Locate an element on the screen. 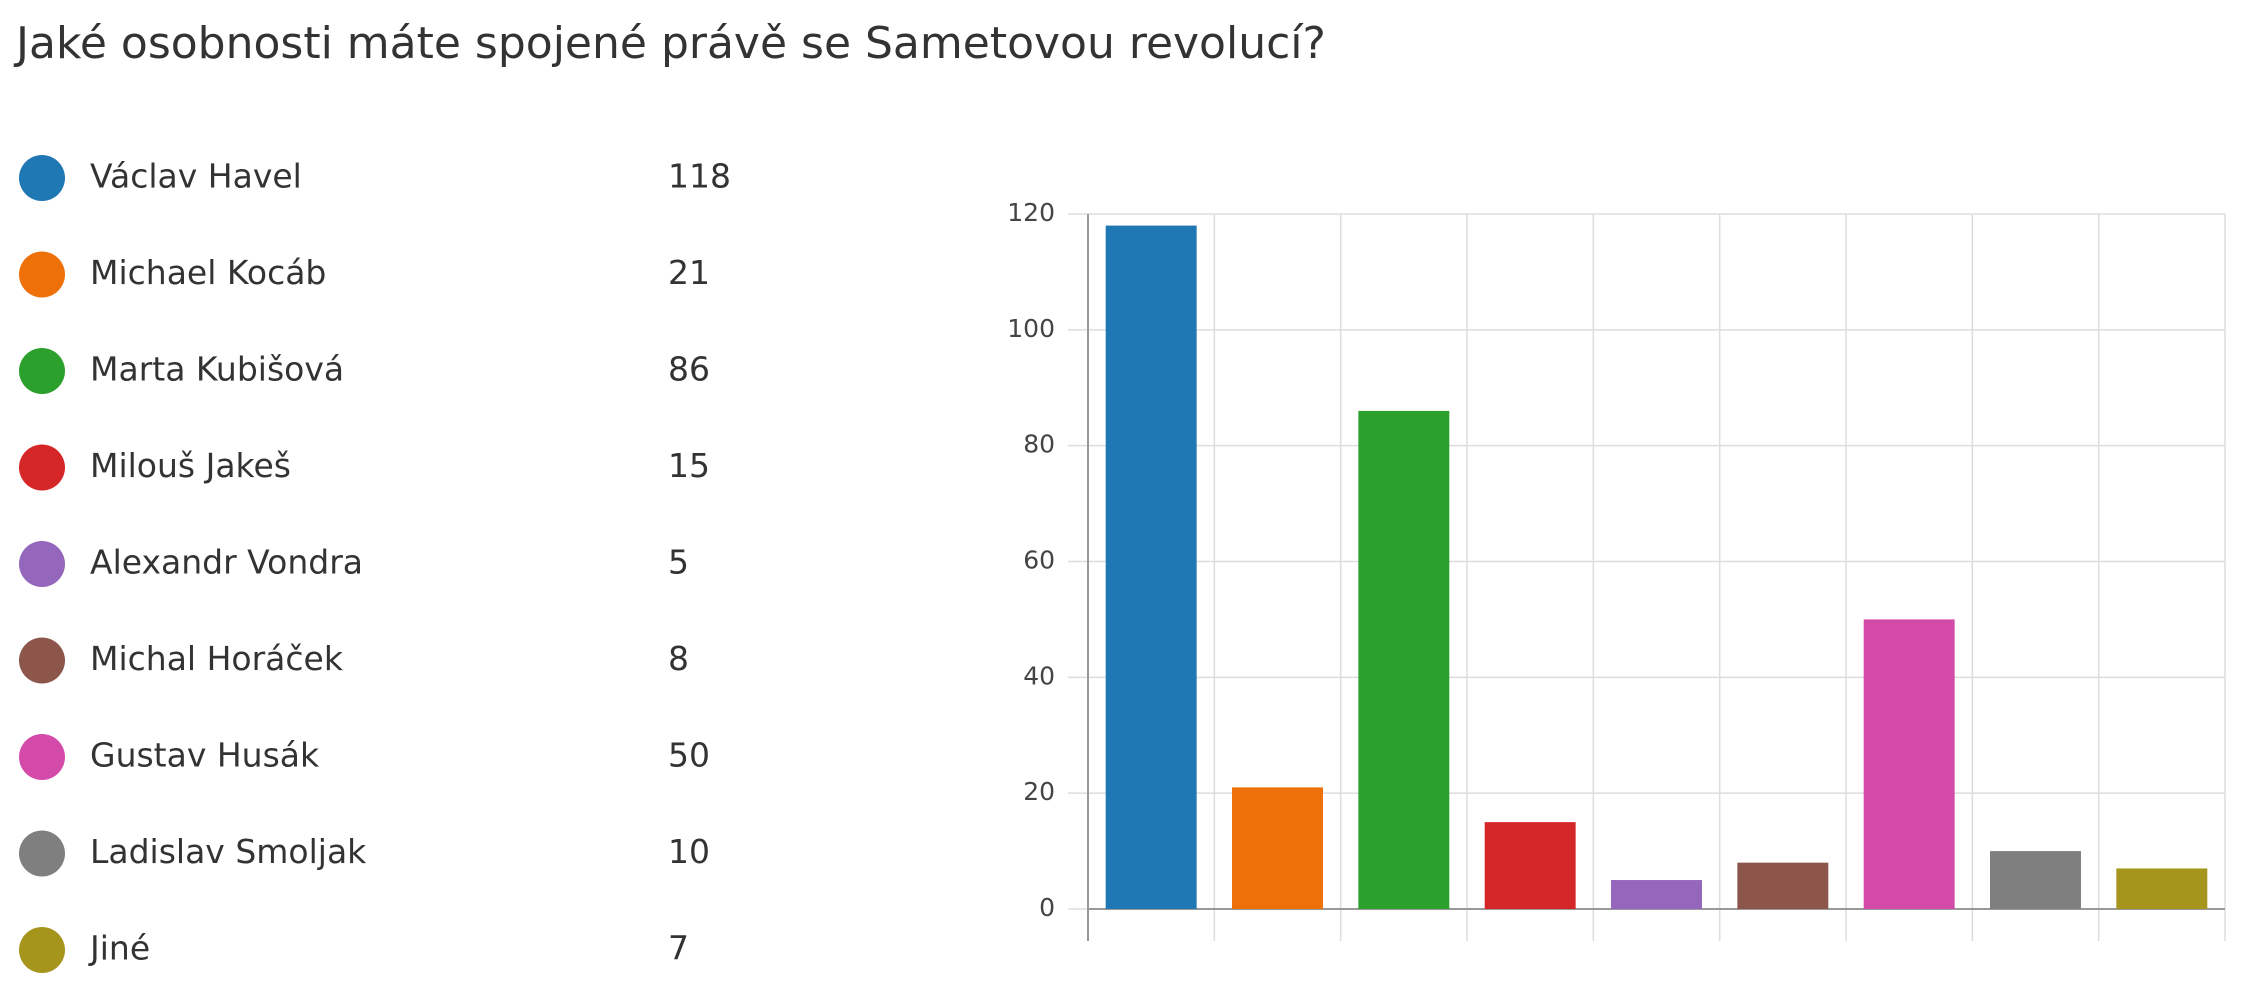 The width and height of the screenshot is (2251, 1000). legend-value: 118 is located at coordinates (699, 176).